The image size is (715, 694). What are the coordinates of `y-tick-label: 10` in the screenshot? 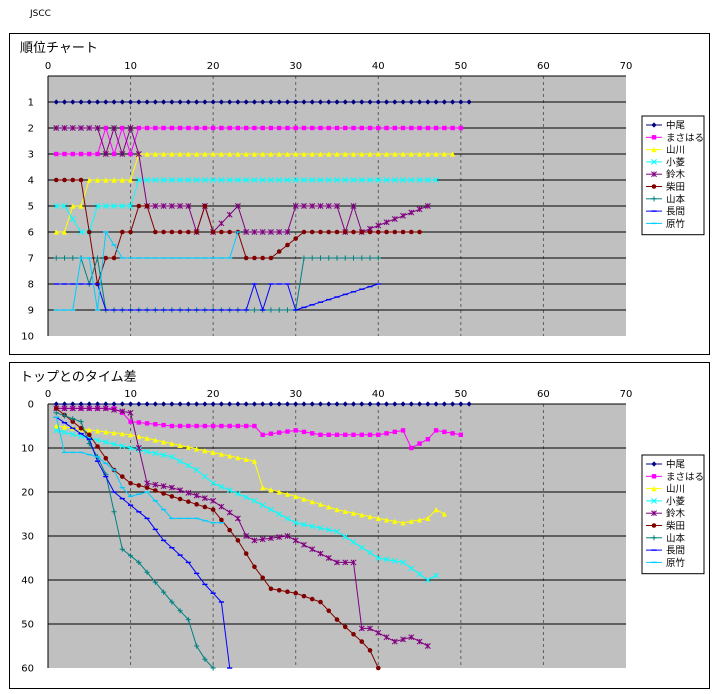 It's located at (27, 449).